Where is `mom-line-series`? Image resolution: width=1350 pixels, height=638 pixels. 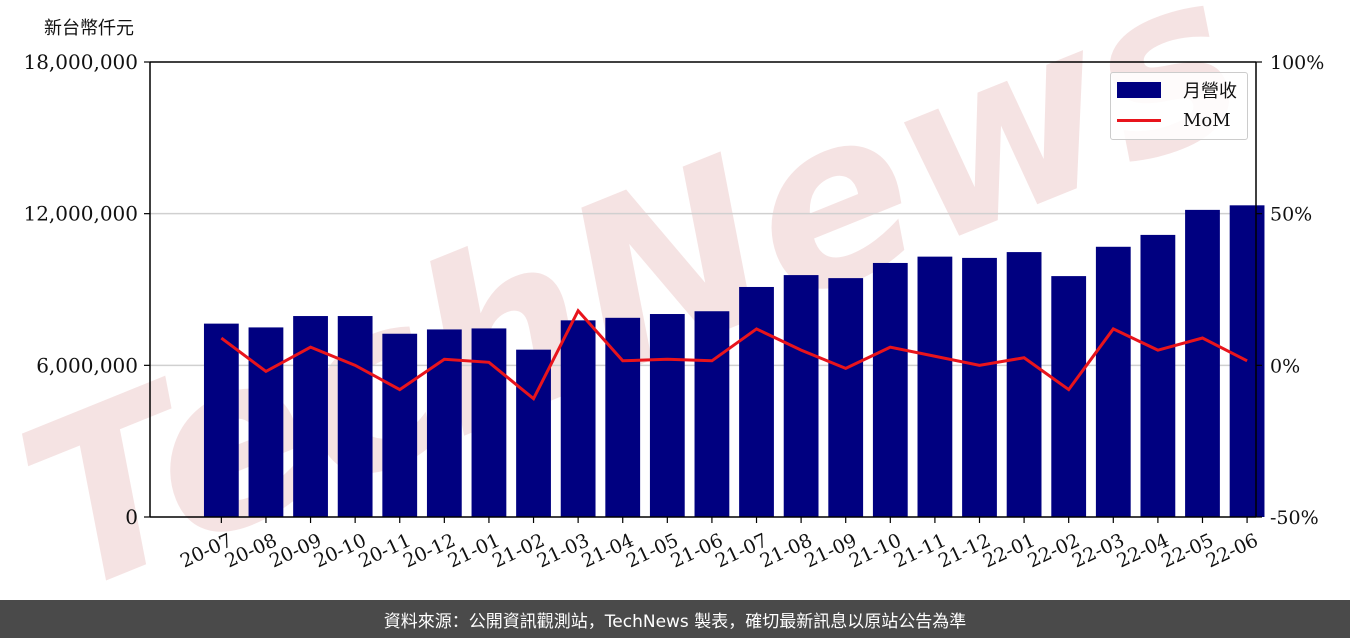
mom-line-series is located at coordinates (734, 355).